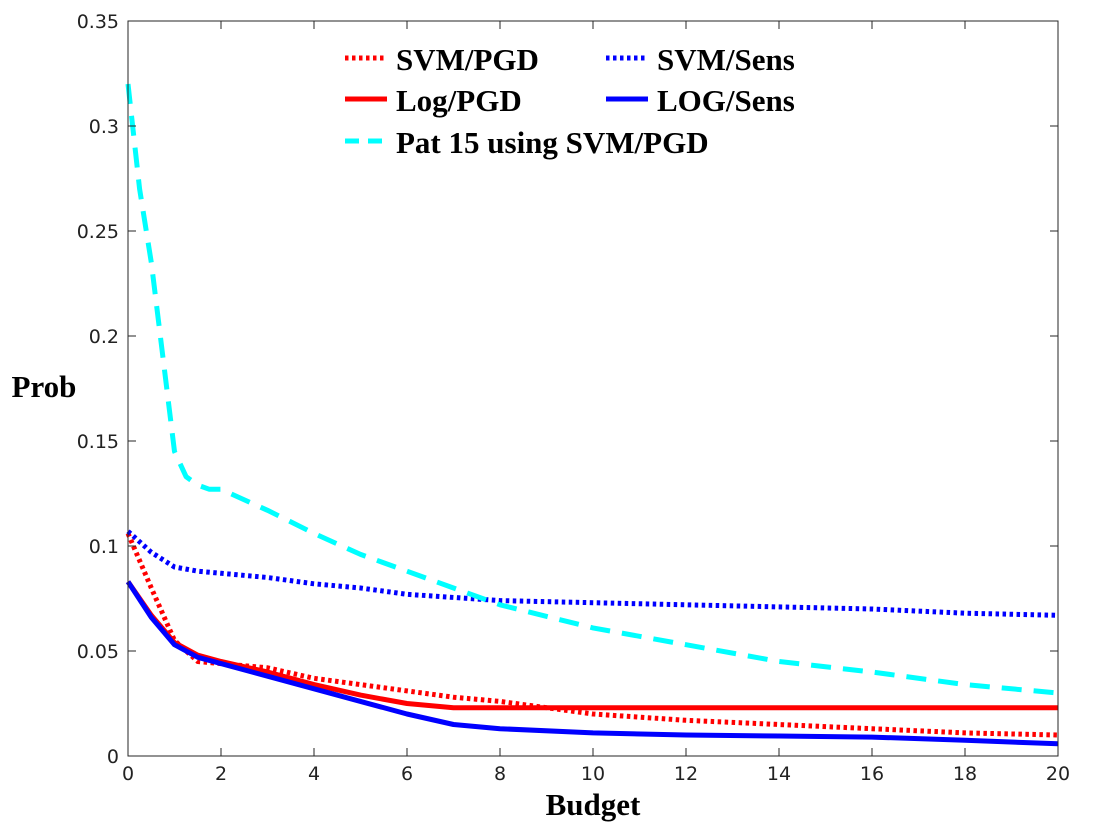 This screenshot has height=828, width=1104. What do you see at coordinates (104, 547) in the screenshot?
I see `y-tick-label: 0.1` at bounding box center [104, 547].